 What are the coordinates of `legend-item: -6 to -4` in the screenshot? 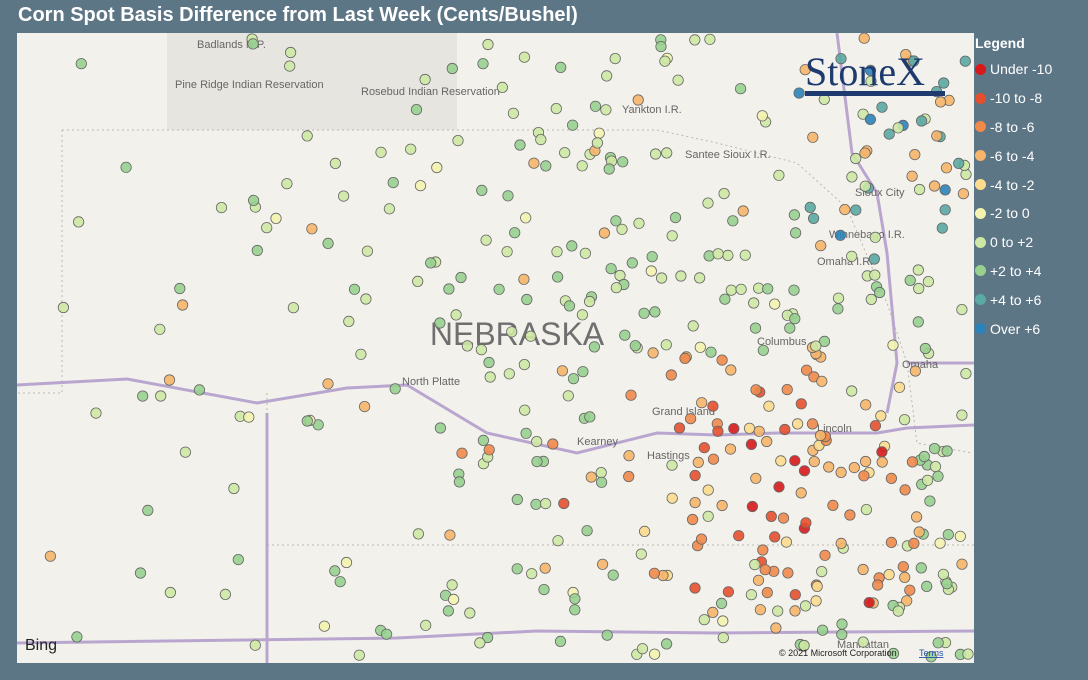 It's located at (1013, 155).